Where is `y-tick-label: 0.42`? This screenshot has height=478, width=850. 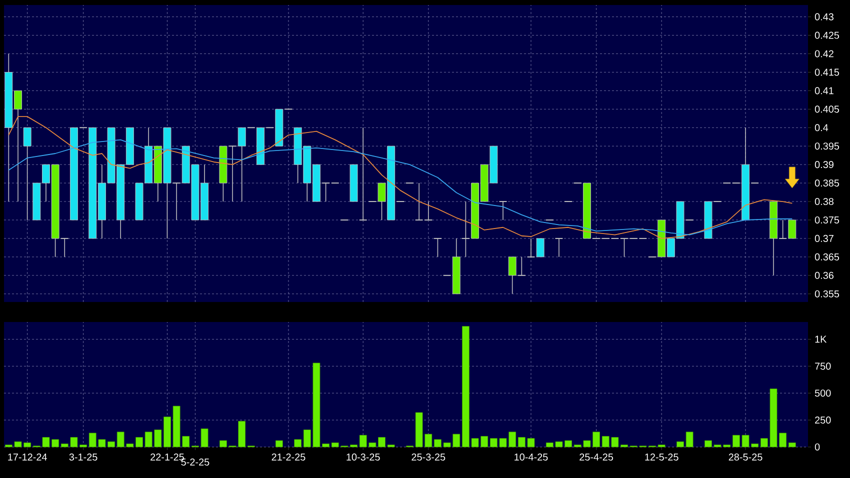
y-tick-label: 0.42 is located at coordinates (824, 54).